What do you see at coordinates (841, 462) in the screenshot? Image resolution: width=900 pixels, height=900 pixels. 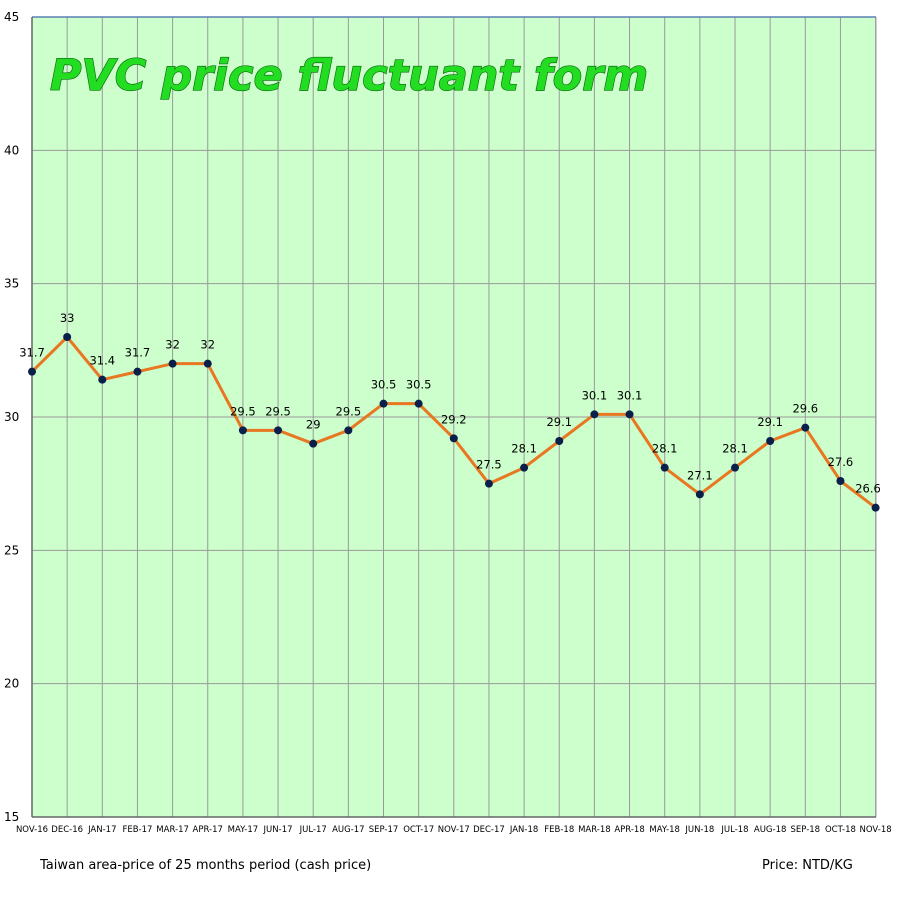 I see `data-label: 27.6` at bounding box center [841, 462].